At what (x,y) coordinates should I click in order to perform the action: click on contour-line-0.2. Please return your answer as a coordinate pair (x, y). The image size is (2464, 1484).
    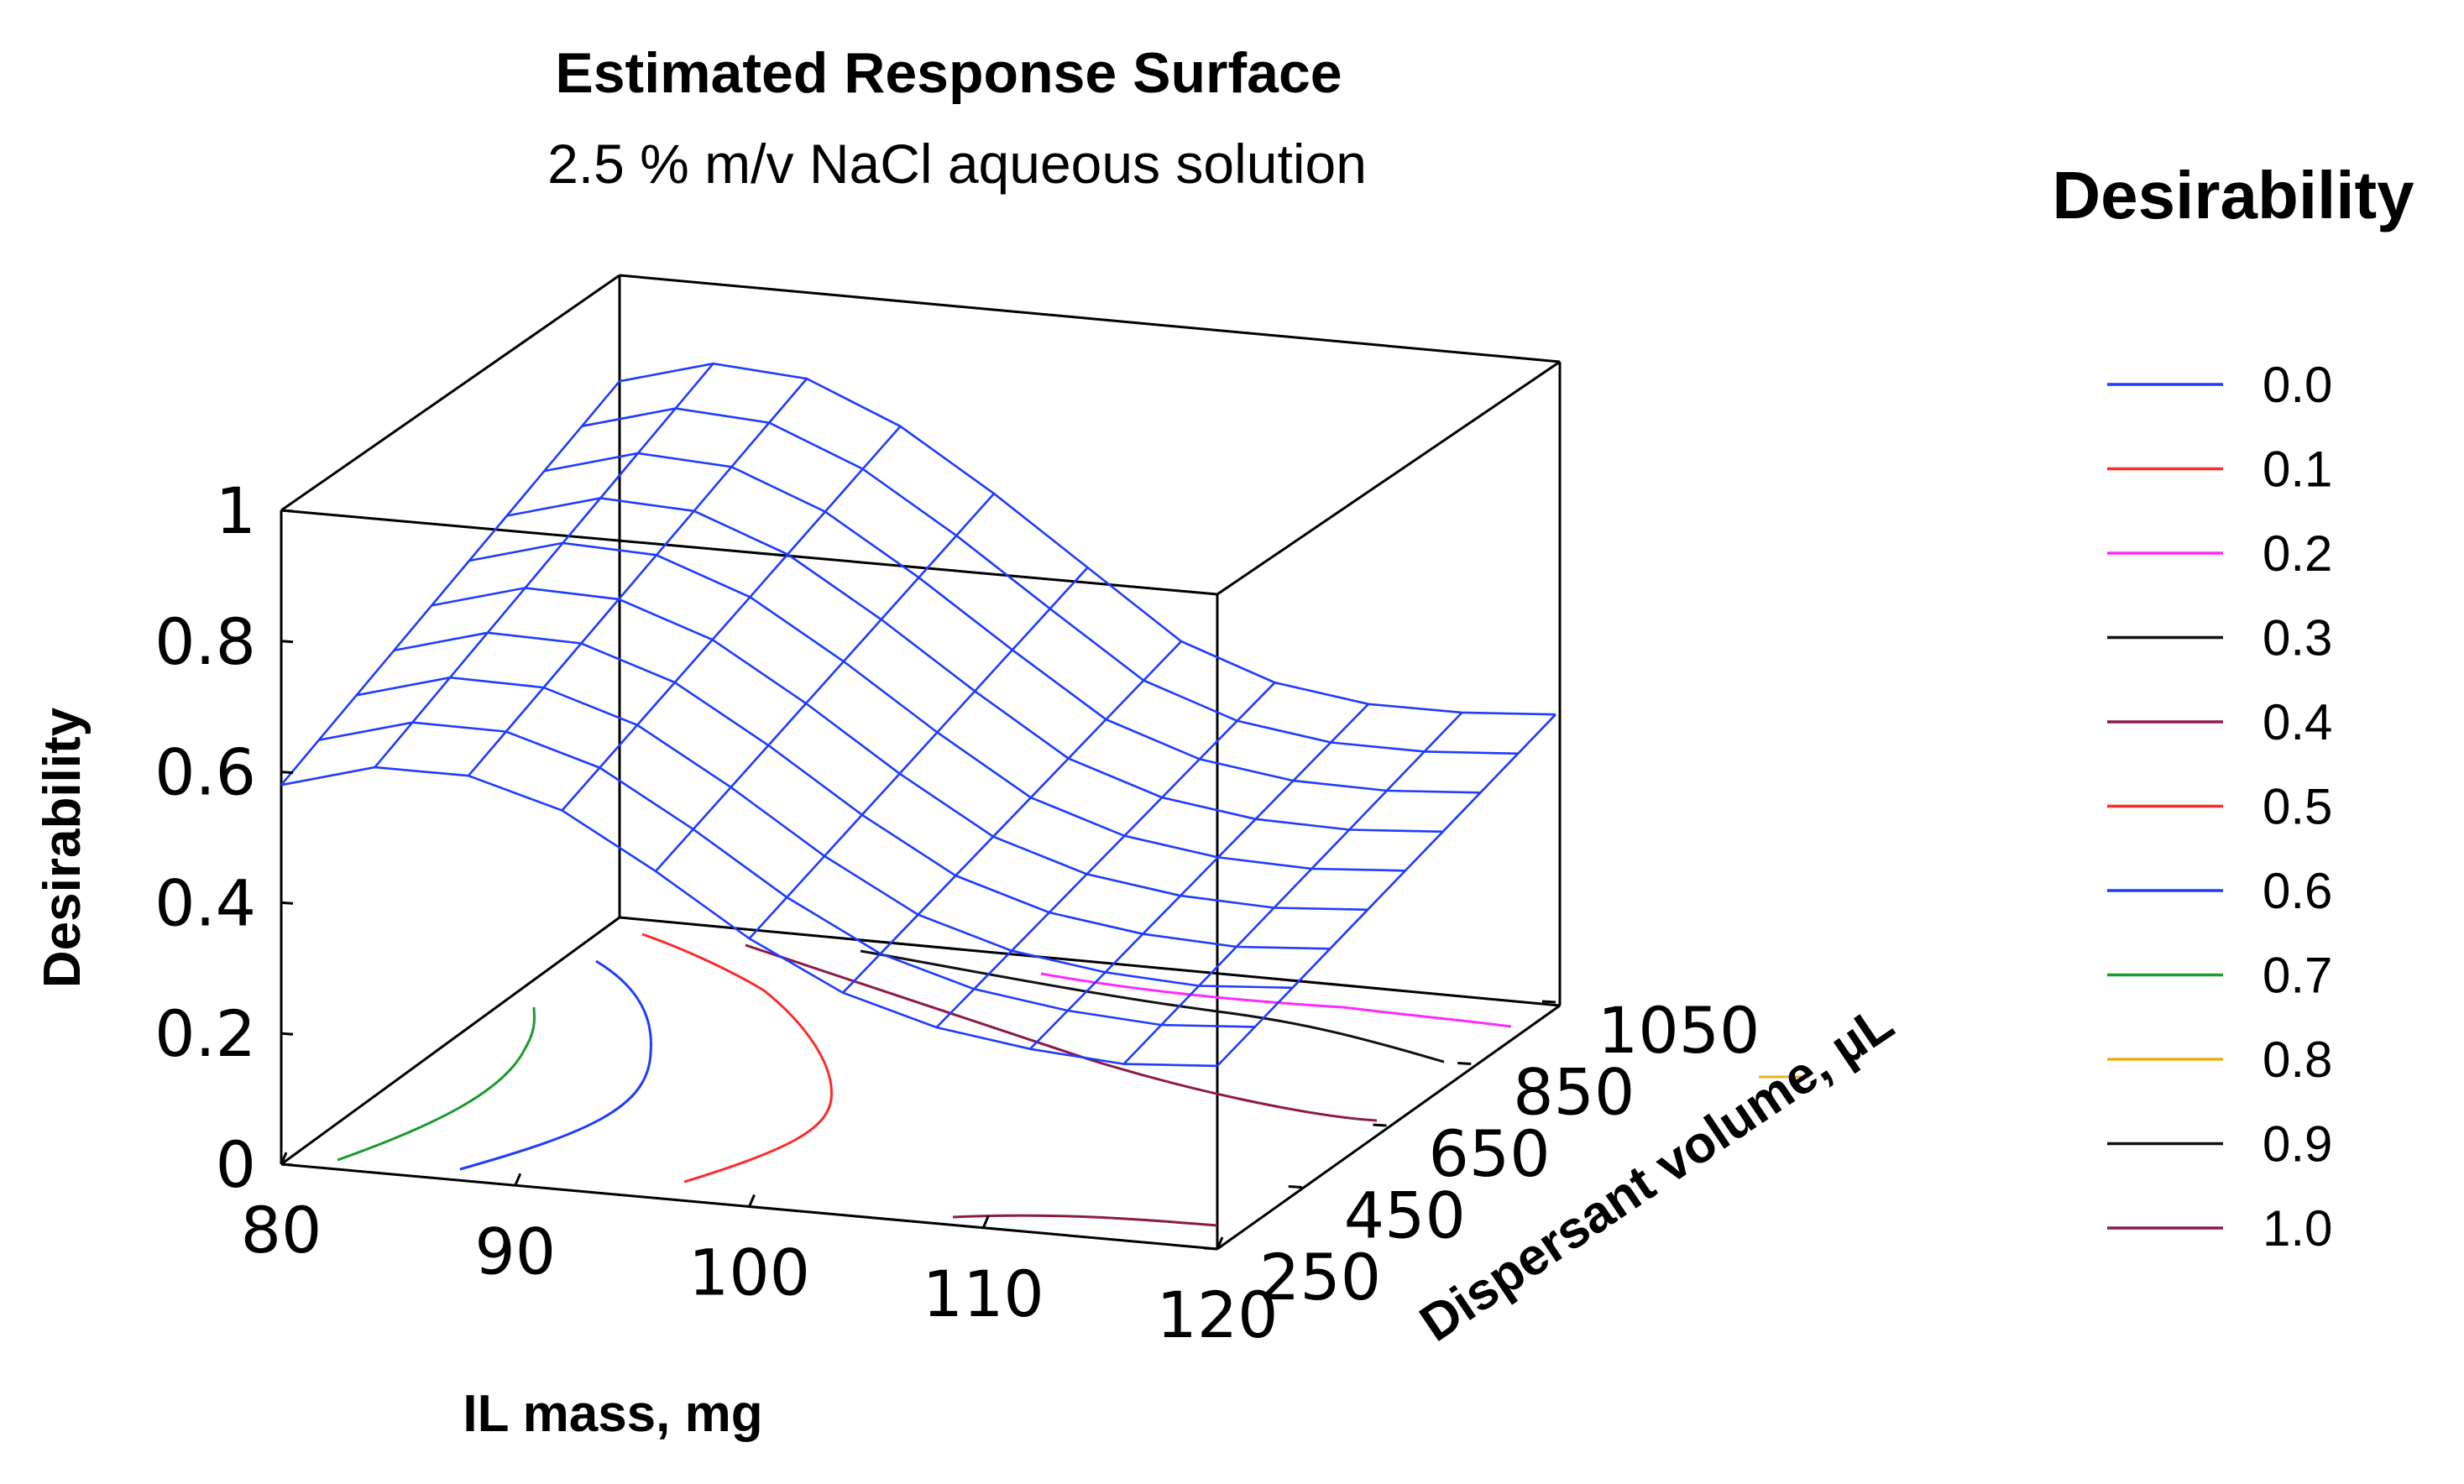
    Looking at the image, I should click on (1276, 1000).